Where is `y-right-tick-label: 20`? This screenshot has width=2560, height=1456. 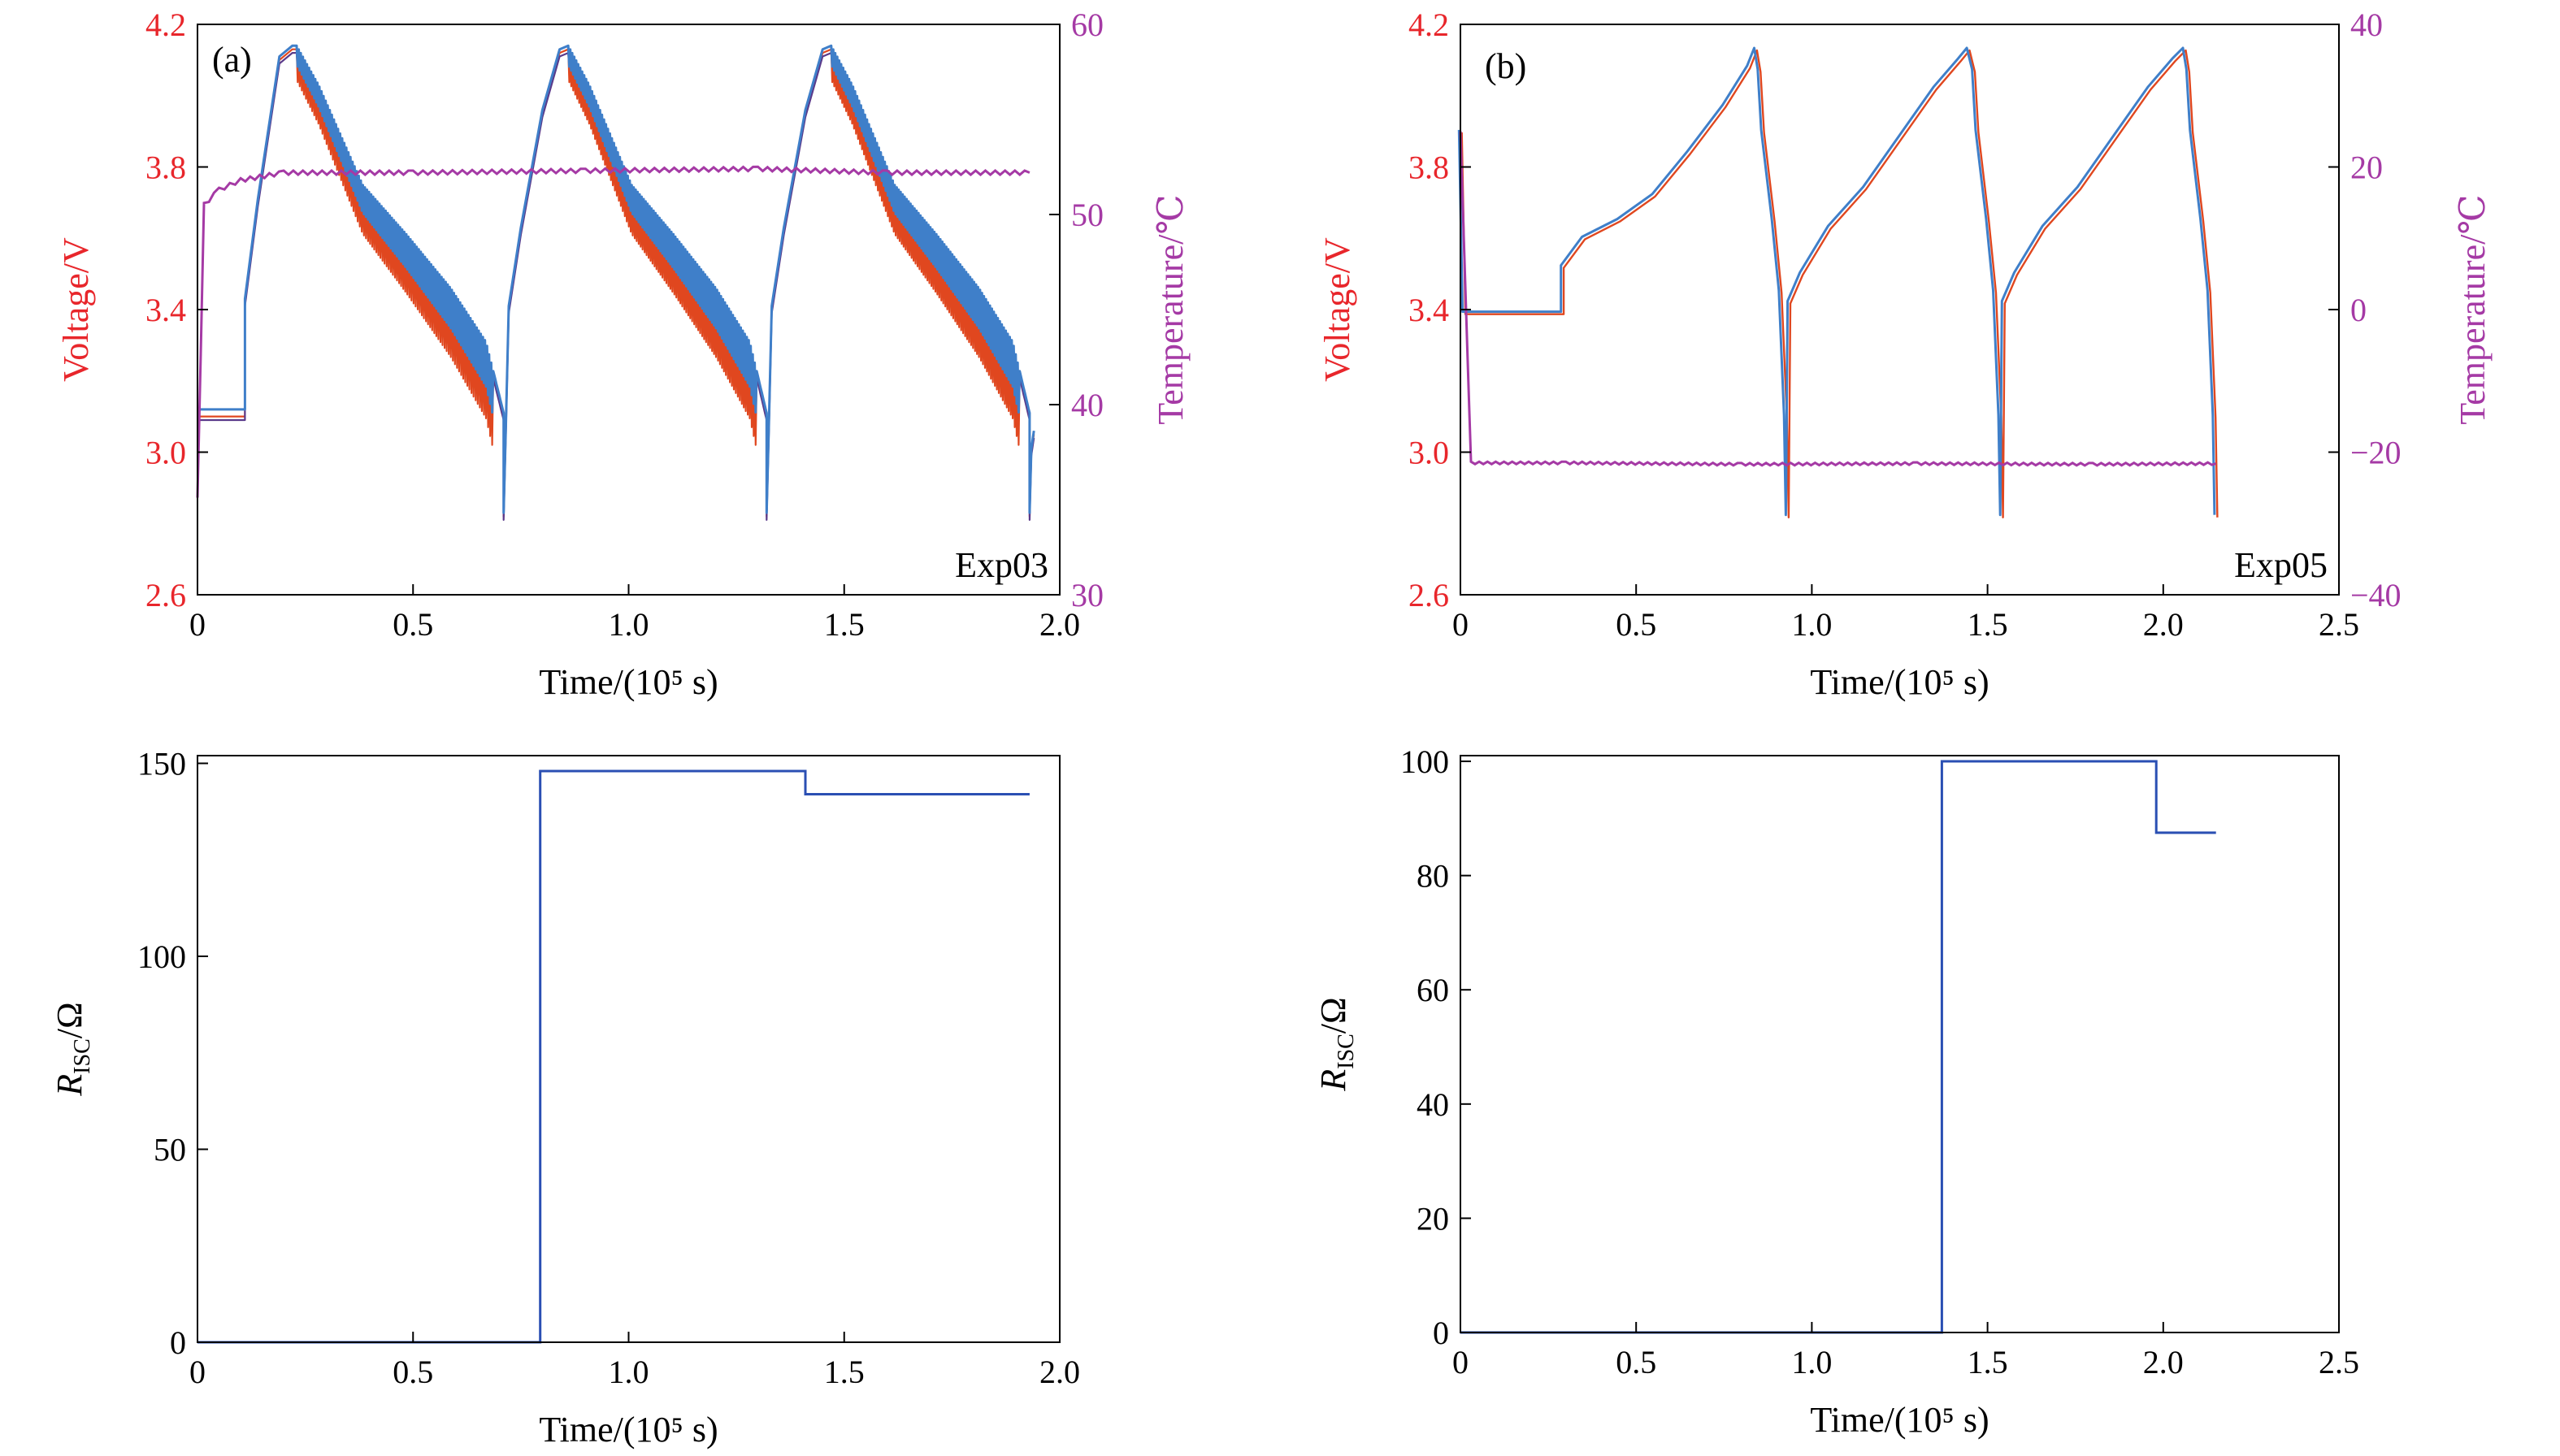 y-right-tick-label: 20 is located at coordinates (2366, 168).